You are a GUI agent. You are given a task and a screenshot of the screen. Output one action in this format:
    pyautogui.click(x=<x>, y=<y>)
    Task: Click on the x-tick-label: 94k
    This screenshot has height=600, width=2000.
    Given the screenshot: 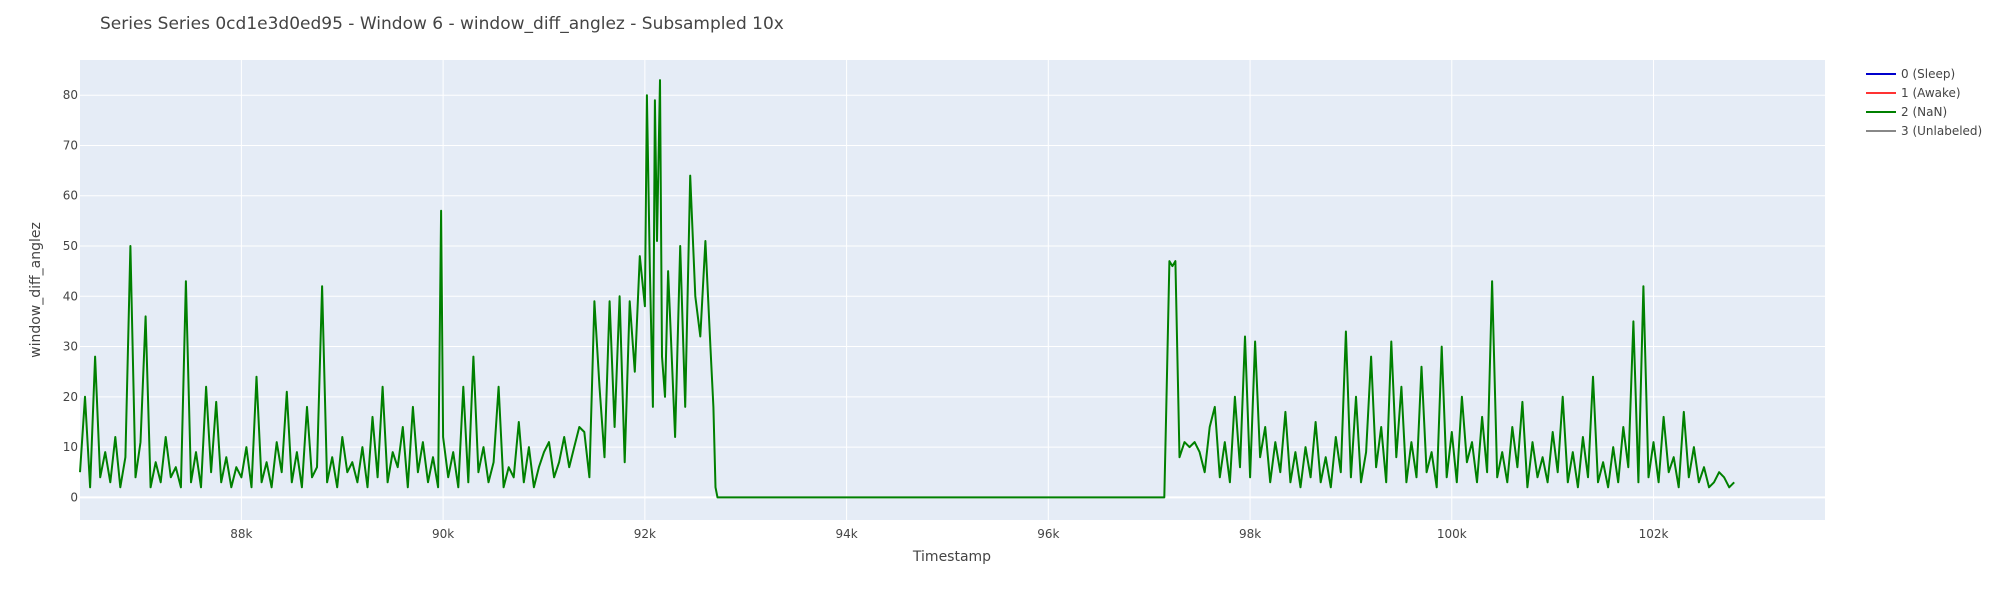 What is the action you would take?
    pyautogui.click(x=846, y=534)
    